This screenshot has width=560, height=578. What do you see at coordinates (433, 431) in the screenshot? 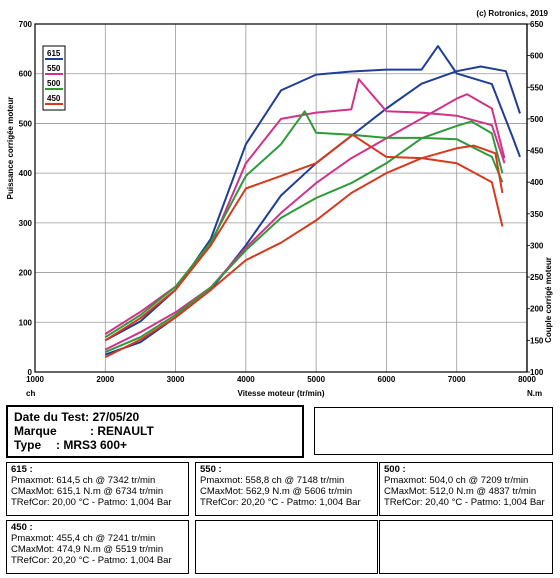
I see `empty-panel-top` at bounding box center [433, 431].